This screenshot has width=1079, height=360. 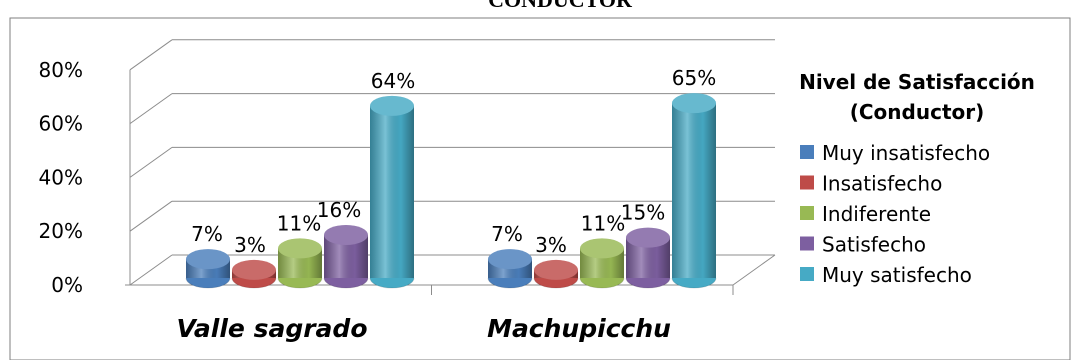 What do you see at coordinates (560, 6) in the screenshot?
I see `chart-title: CONDUCTOR` at bounding box center [560, 6].